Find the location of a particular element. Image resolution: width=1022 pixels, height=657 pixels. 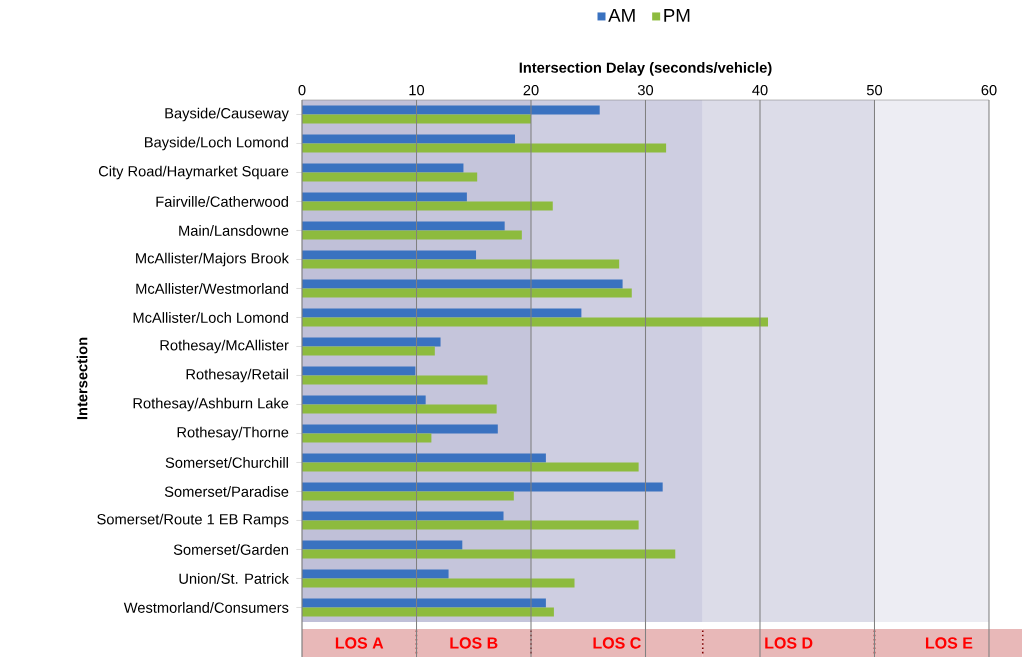

y-tick-label: McAllister/Majors Brook is located at coordinates (212, 259).